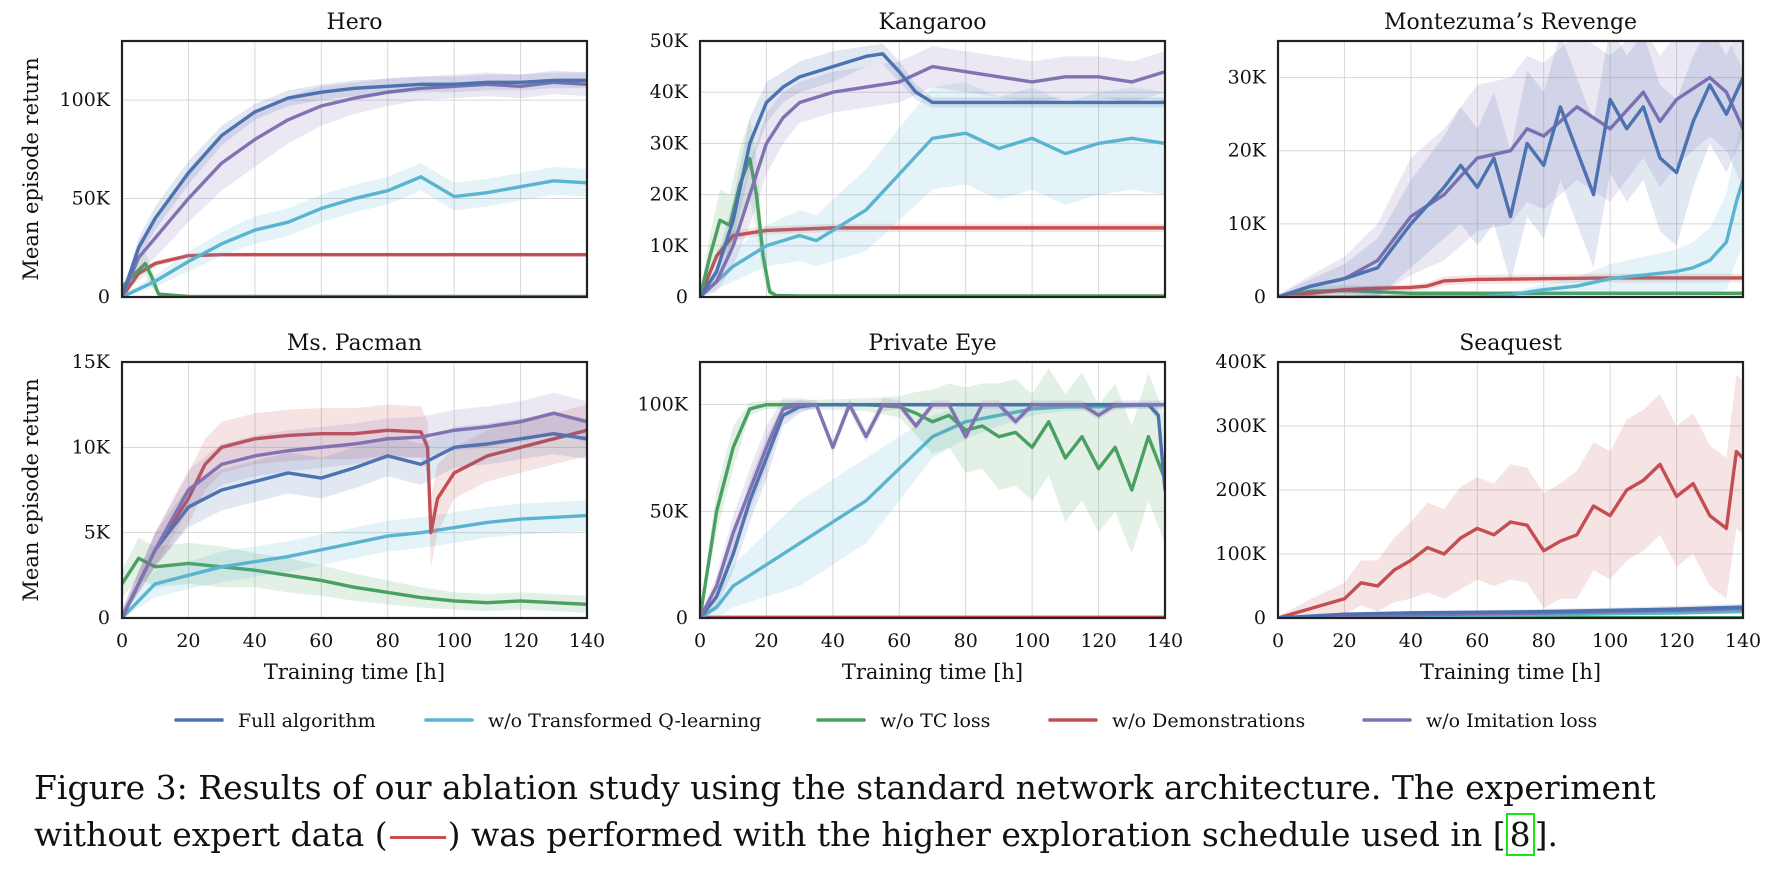 The height and width of the screenshot is (876, 1784). I want to click on panel-title: Private Eye, so click(932, 343).